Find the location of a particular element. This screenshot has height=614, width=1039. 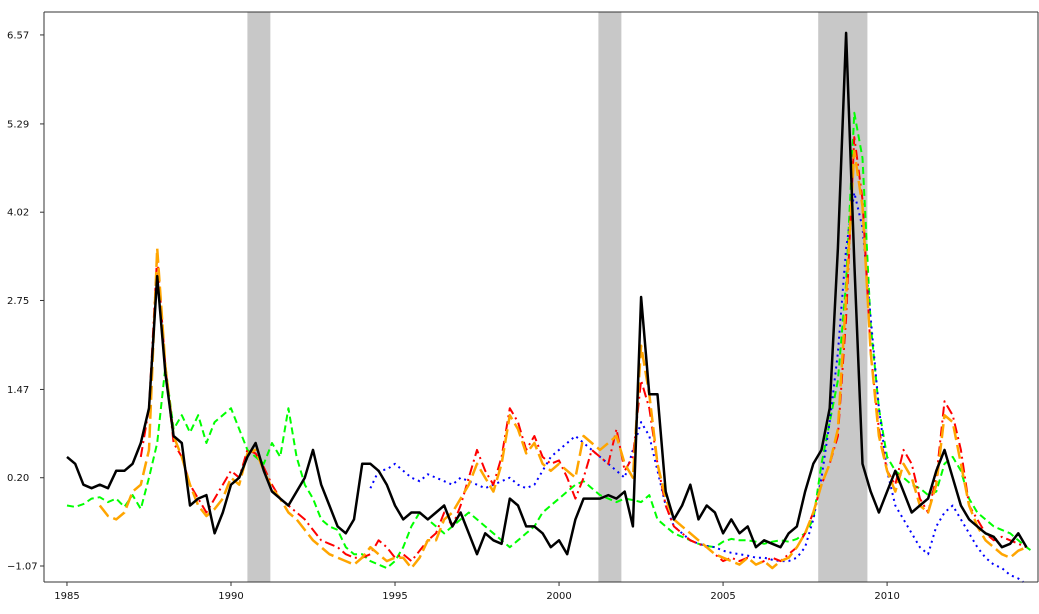

y-tick-label: 2.75 is located at coordinates (18, 301).